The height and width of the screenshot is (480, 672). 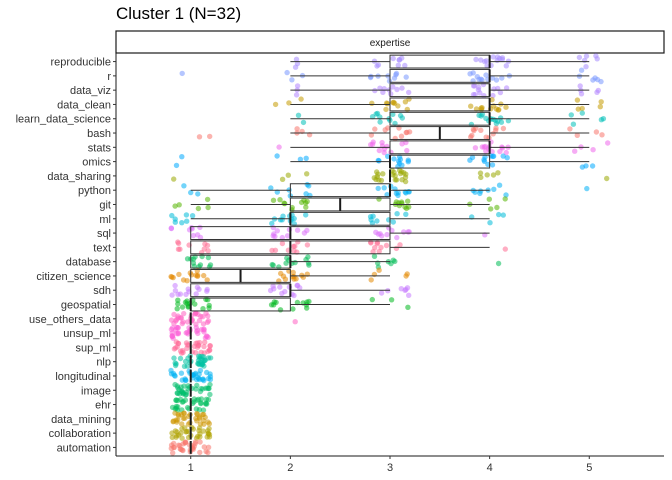 What do you see at coordinates (83, 377) in the screenshot?
I see `y-tick-label: longitudinal` at bounding box center [83, 377].